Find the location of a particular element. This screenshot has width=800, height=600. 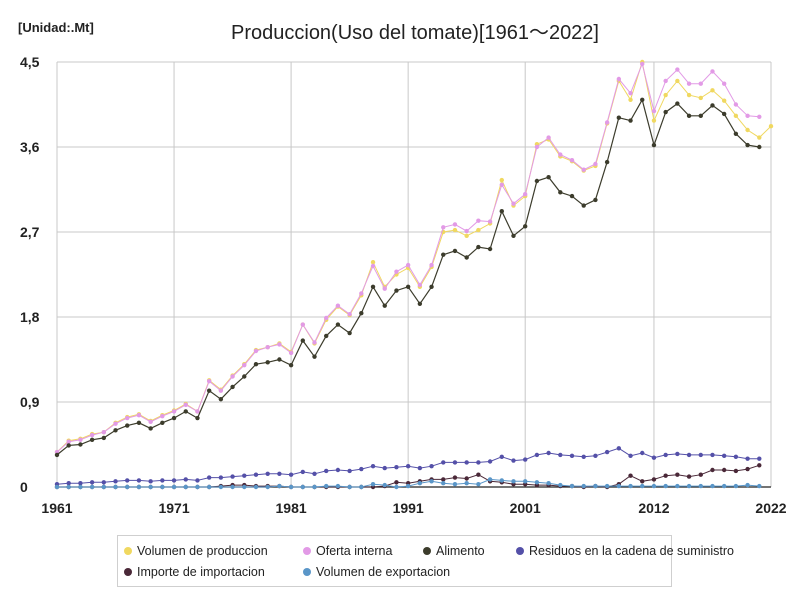

legend-label: Volumen de produccion is located at coordinates (202, 551).